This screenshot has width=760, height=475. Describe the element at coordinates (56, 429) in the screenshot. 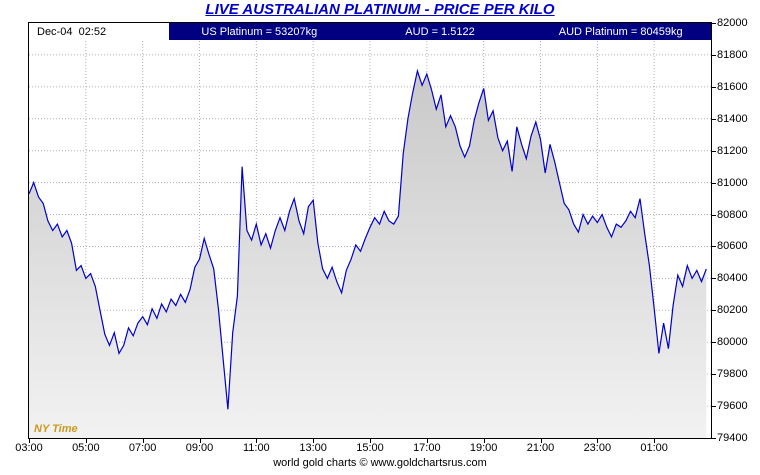

I see `ny-time-label: NY Time` at that location.